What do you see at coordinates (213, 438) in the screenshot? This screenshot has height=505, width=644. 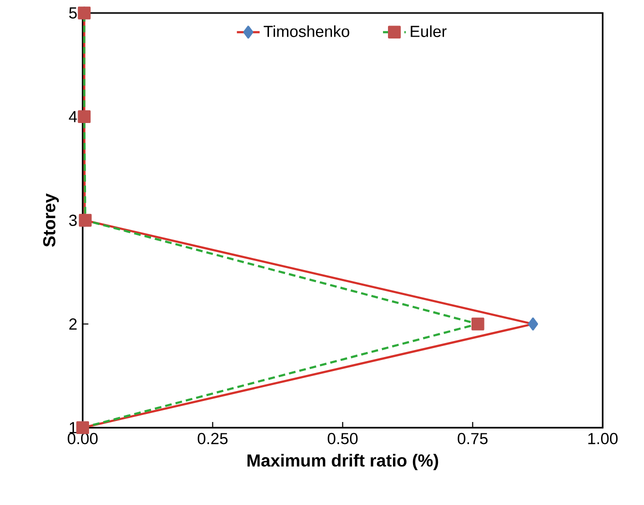 I see `x-tick-label: 0.25` at bounding box center [213, 438].